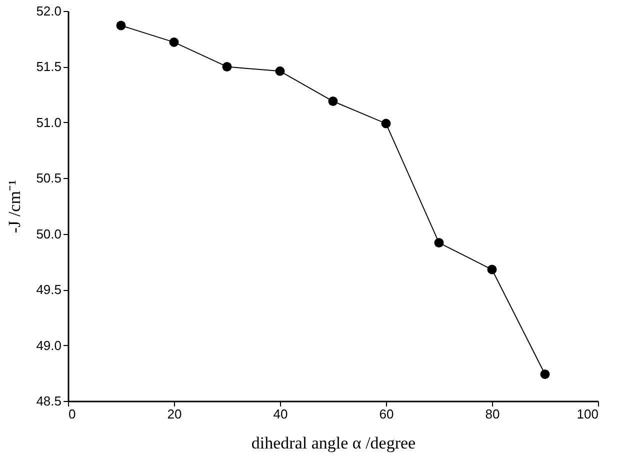 The width and height of the screenshot is (621, 466). What do you see at coordinates (49, 66) in the screenshot?
I see `y-tick-label: 51.5` at bounding box center [49, 66].